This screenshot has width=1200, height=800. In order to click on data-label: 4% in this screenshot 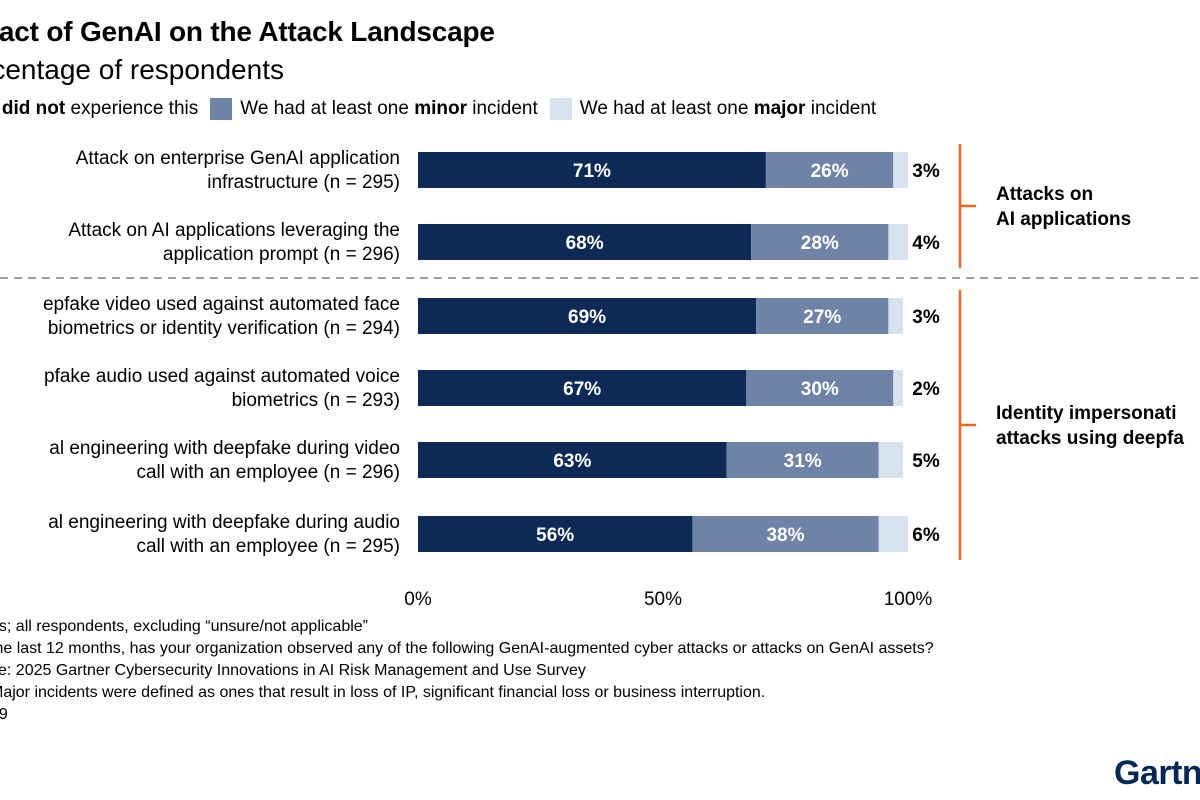, I will do `click(926, 243)`.